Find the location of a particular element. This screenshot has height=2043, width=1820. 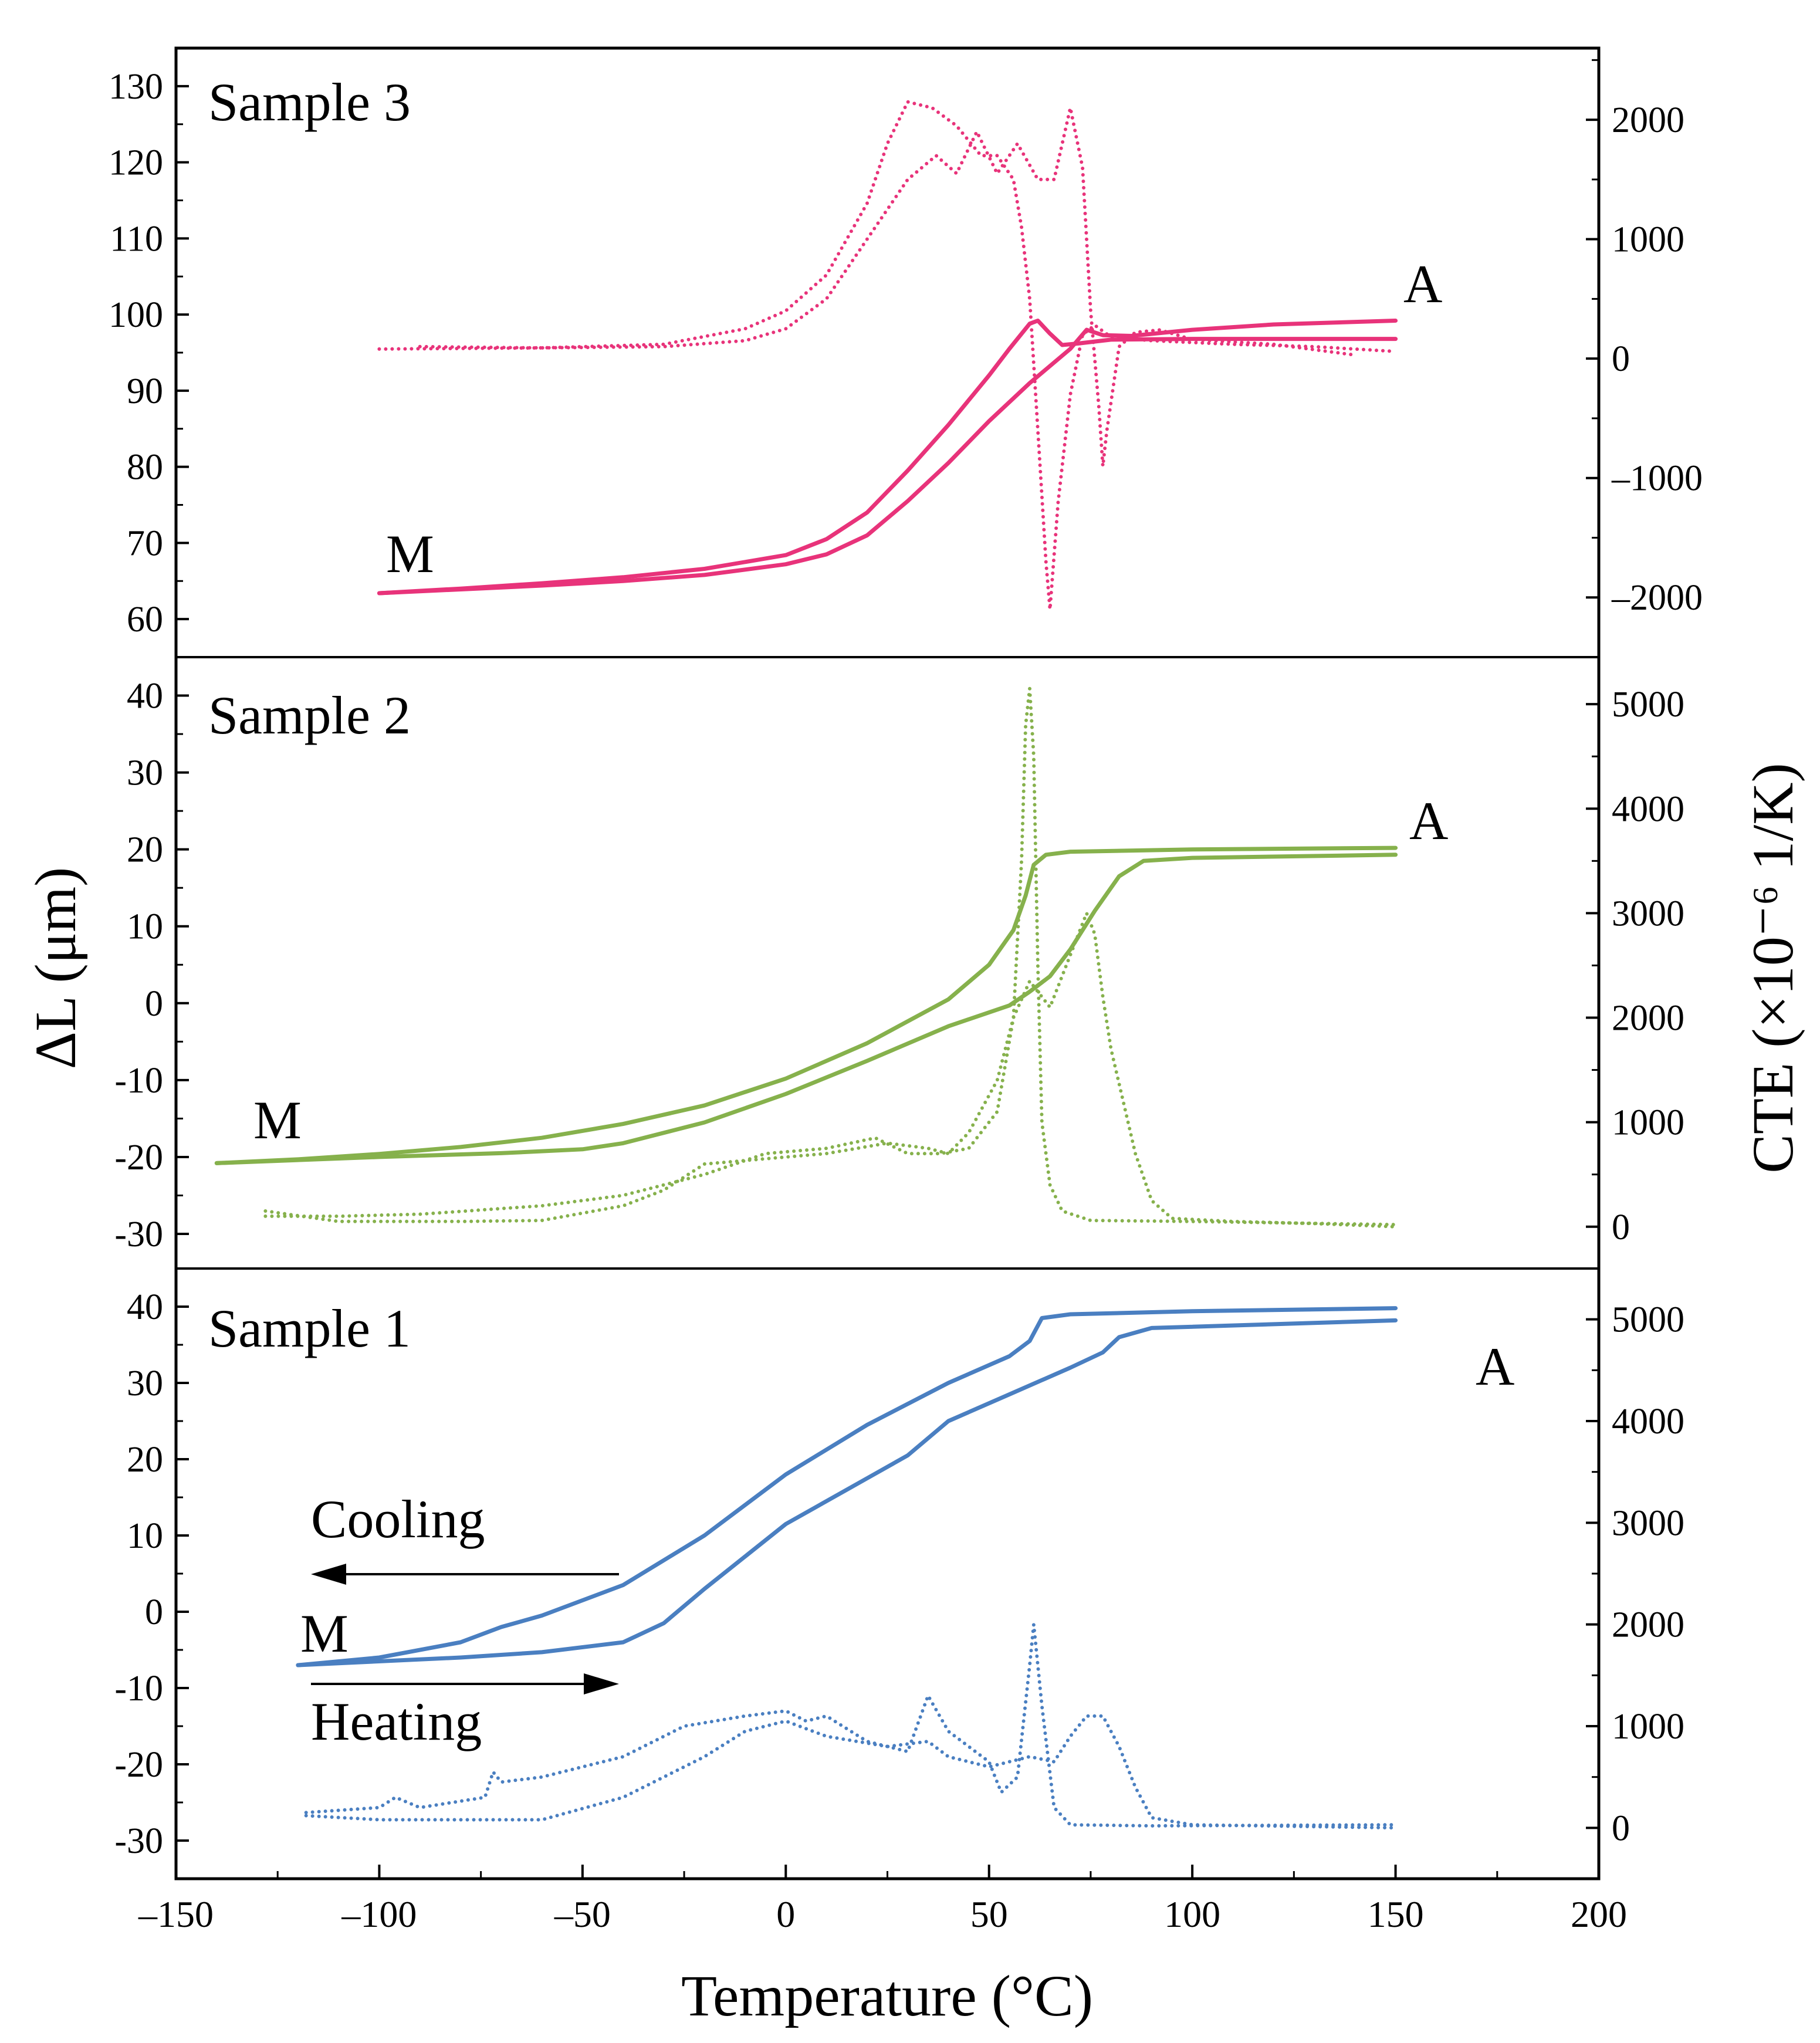

s3-cte-cooling-line is located at coordinates (887, 355).